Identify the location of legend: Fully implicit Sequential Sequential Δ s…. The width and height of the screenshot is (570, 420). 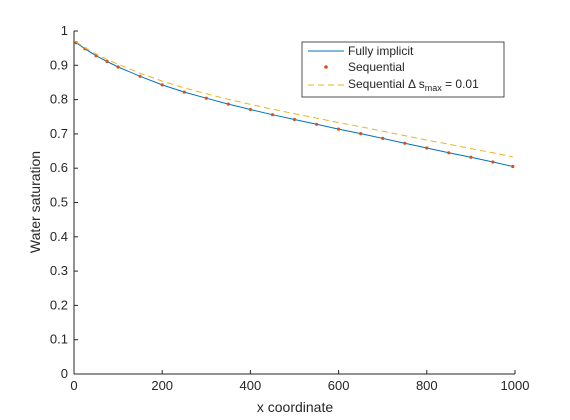
(403, 69).